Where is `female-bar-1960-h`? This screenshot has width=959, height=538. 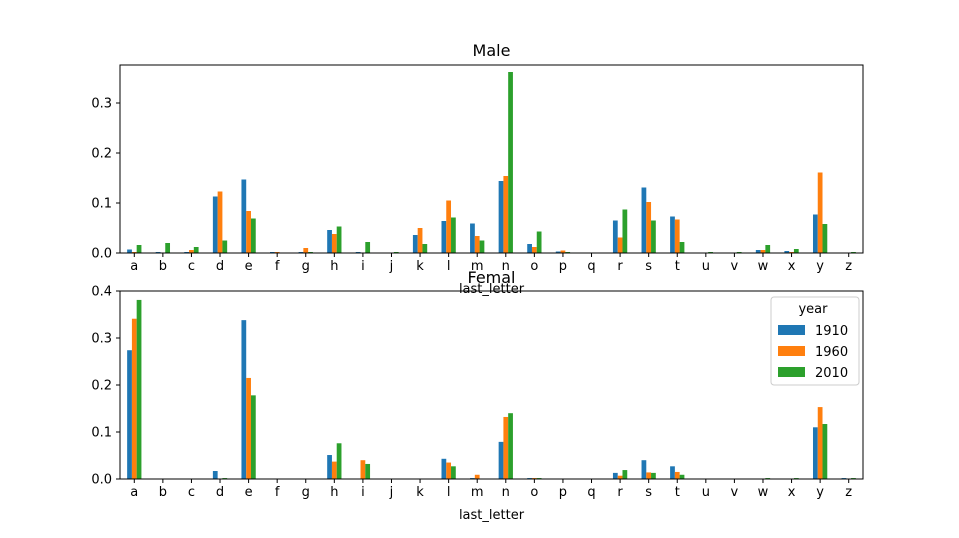
female-bar-1960-h is located at coordinates (334, 470).